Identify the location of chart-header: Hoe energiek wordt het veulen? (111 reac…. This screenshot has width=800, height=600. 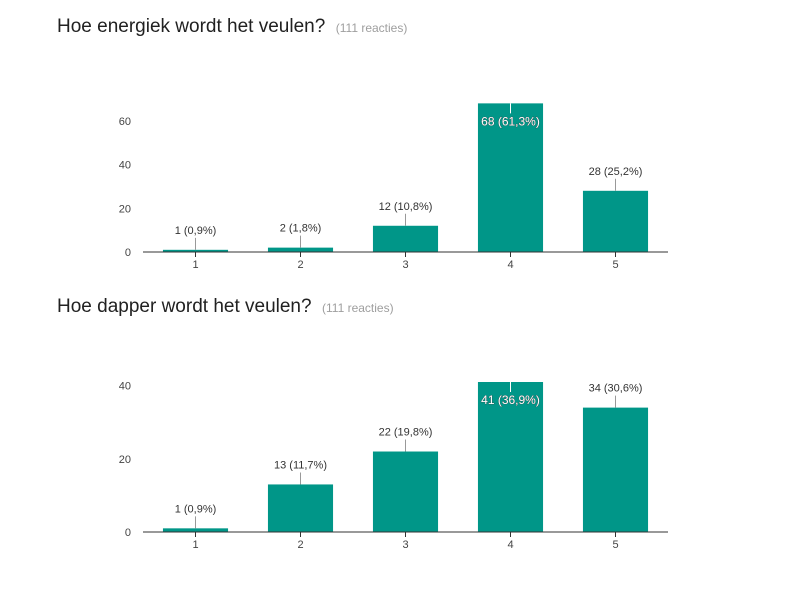
(232, 27).